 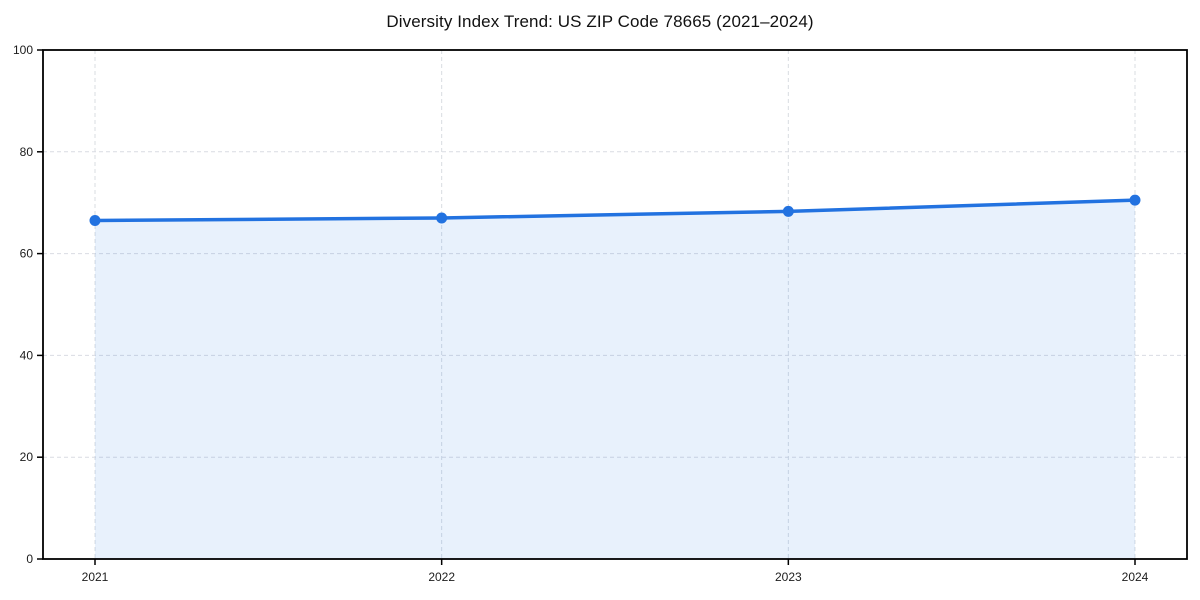 I want to click on y-tick-label: 80, so click(x=27, y=152).